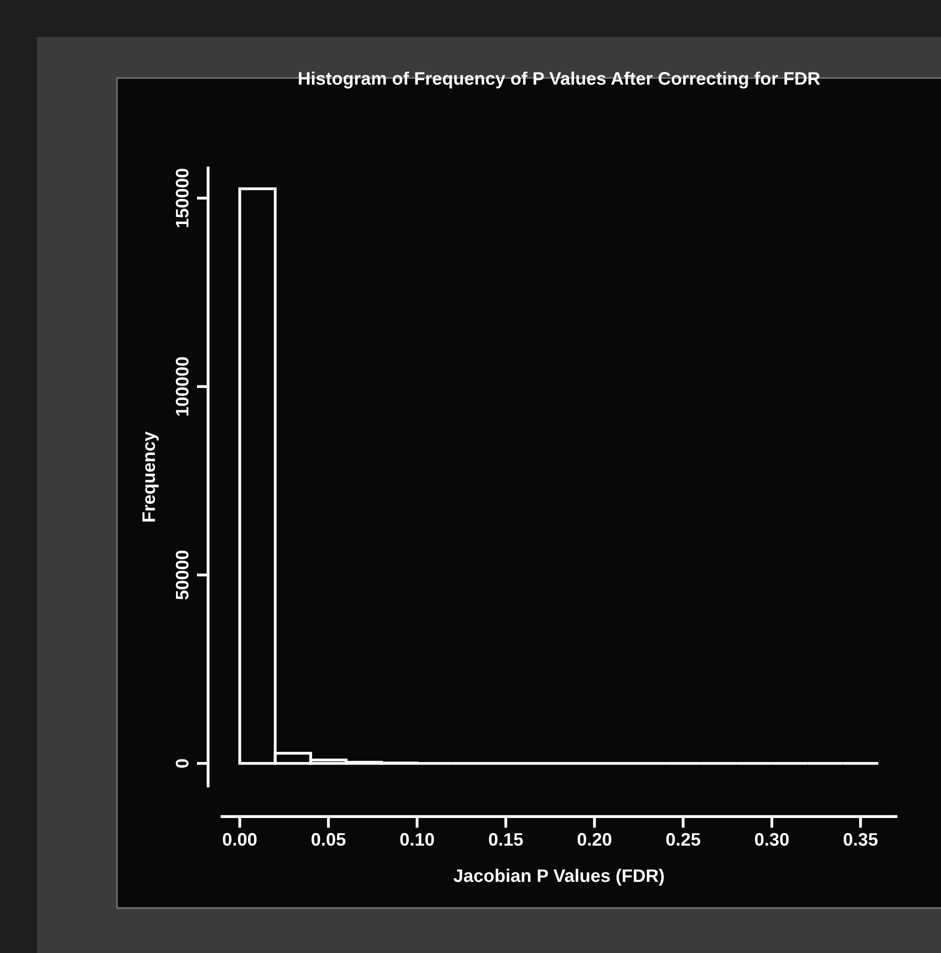  I want to click on x-tick-label: 0.15, so click(505, 839).